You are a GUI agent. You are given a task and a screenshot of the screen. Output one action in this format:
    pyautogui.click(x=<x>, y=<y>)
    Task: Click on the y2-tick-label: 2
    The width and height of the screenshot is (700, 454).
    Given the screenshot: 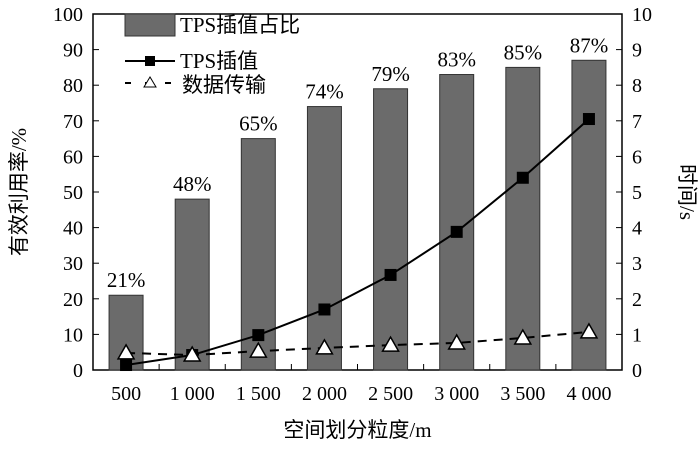 What is the action you would take?
    pyautogui.click(x=637, y=300)
    